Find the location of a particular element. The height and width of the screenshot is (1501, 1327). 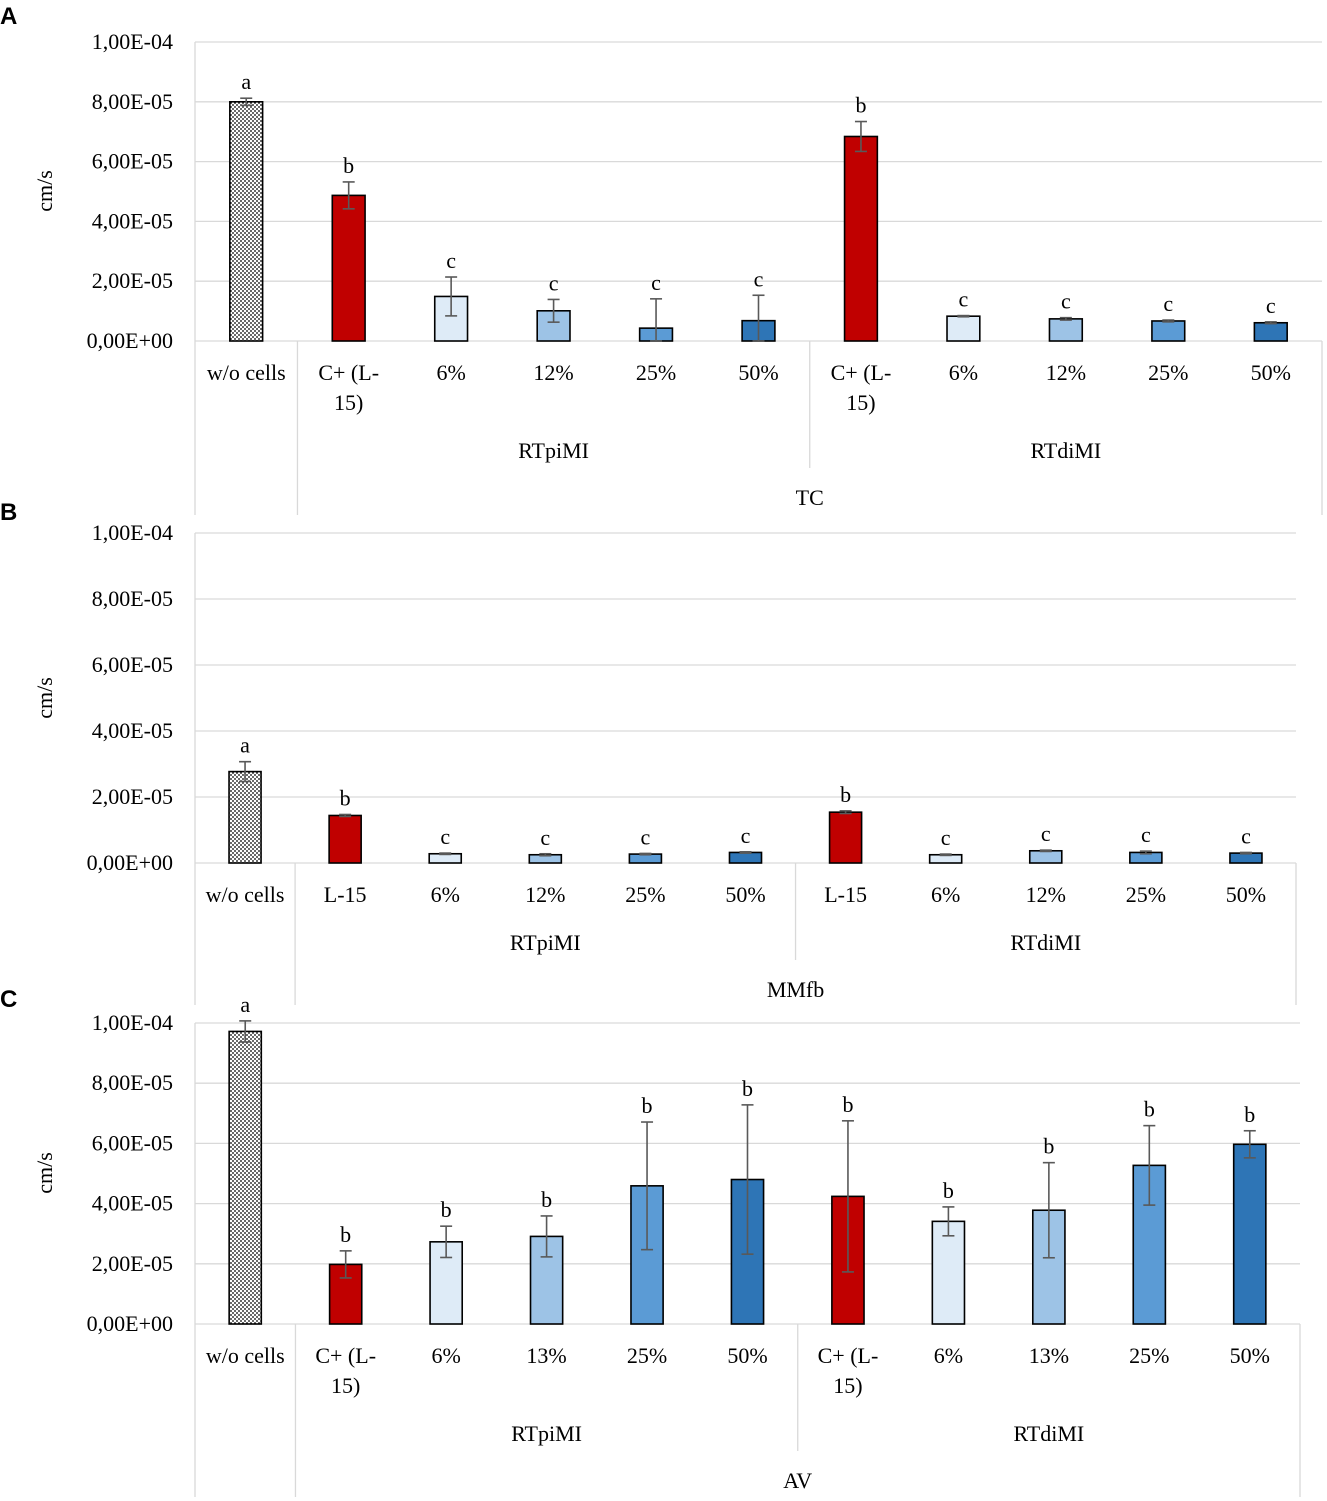

supergroup-label: AV is located at coordinates (797, 1480).